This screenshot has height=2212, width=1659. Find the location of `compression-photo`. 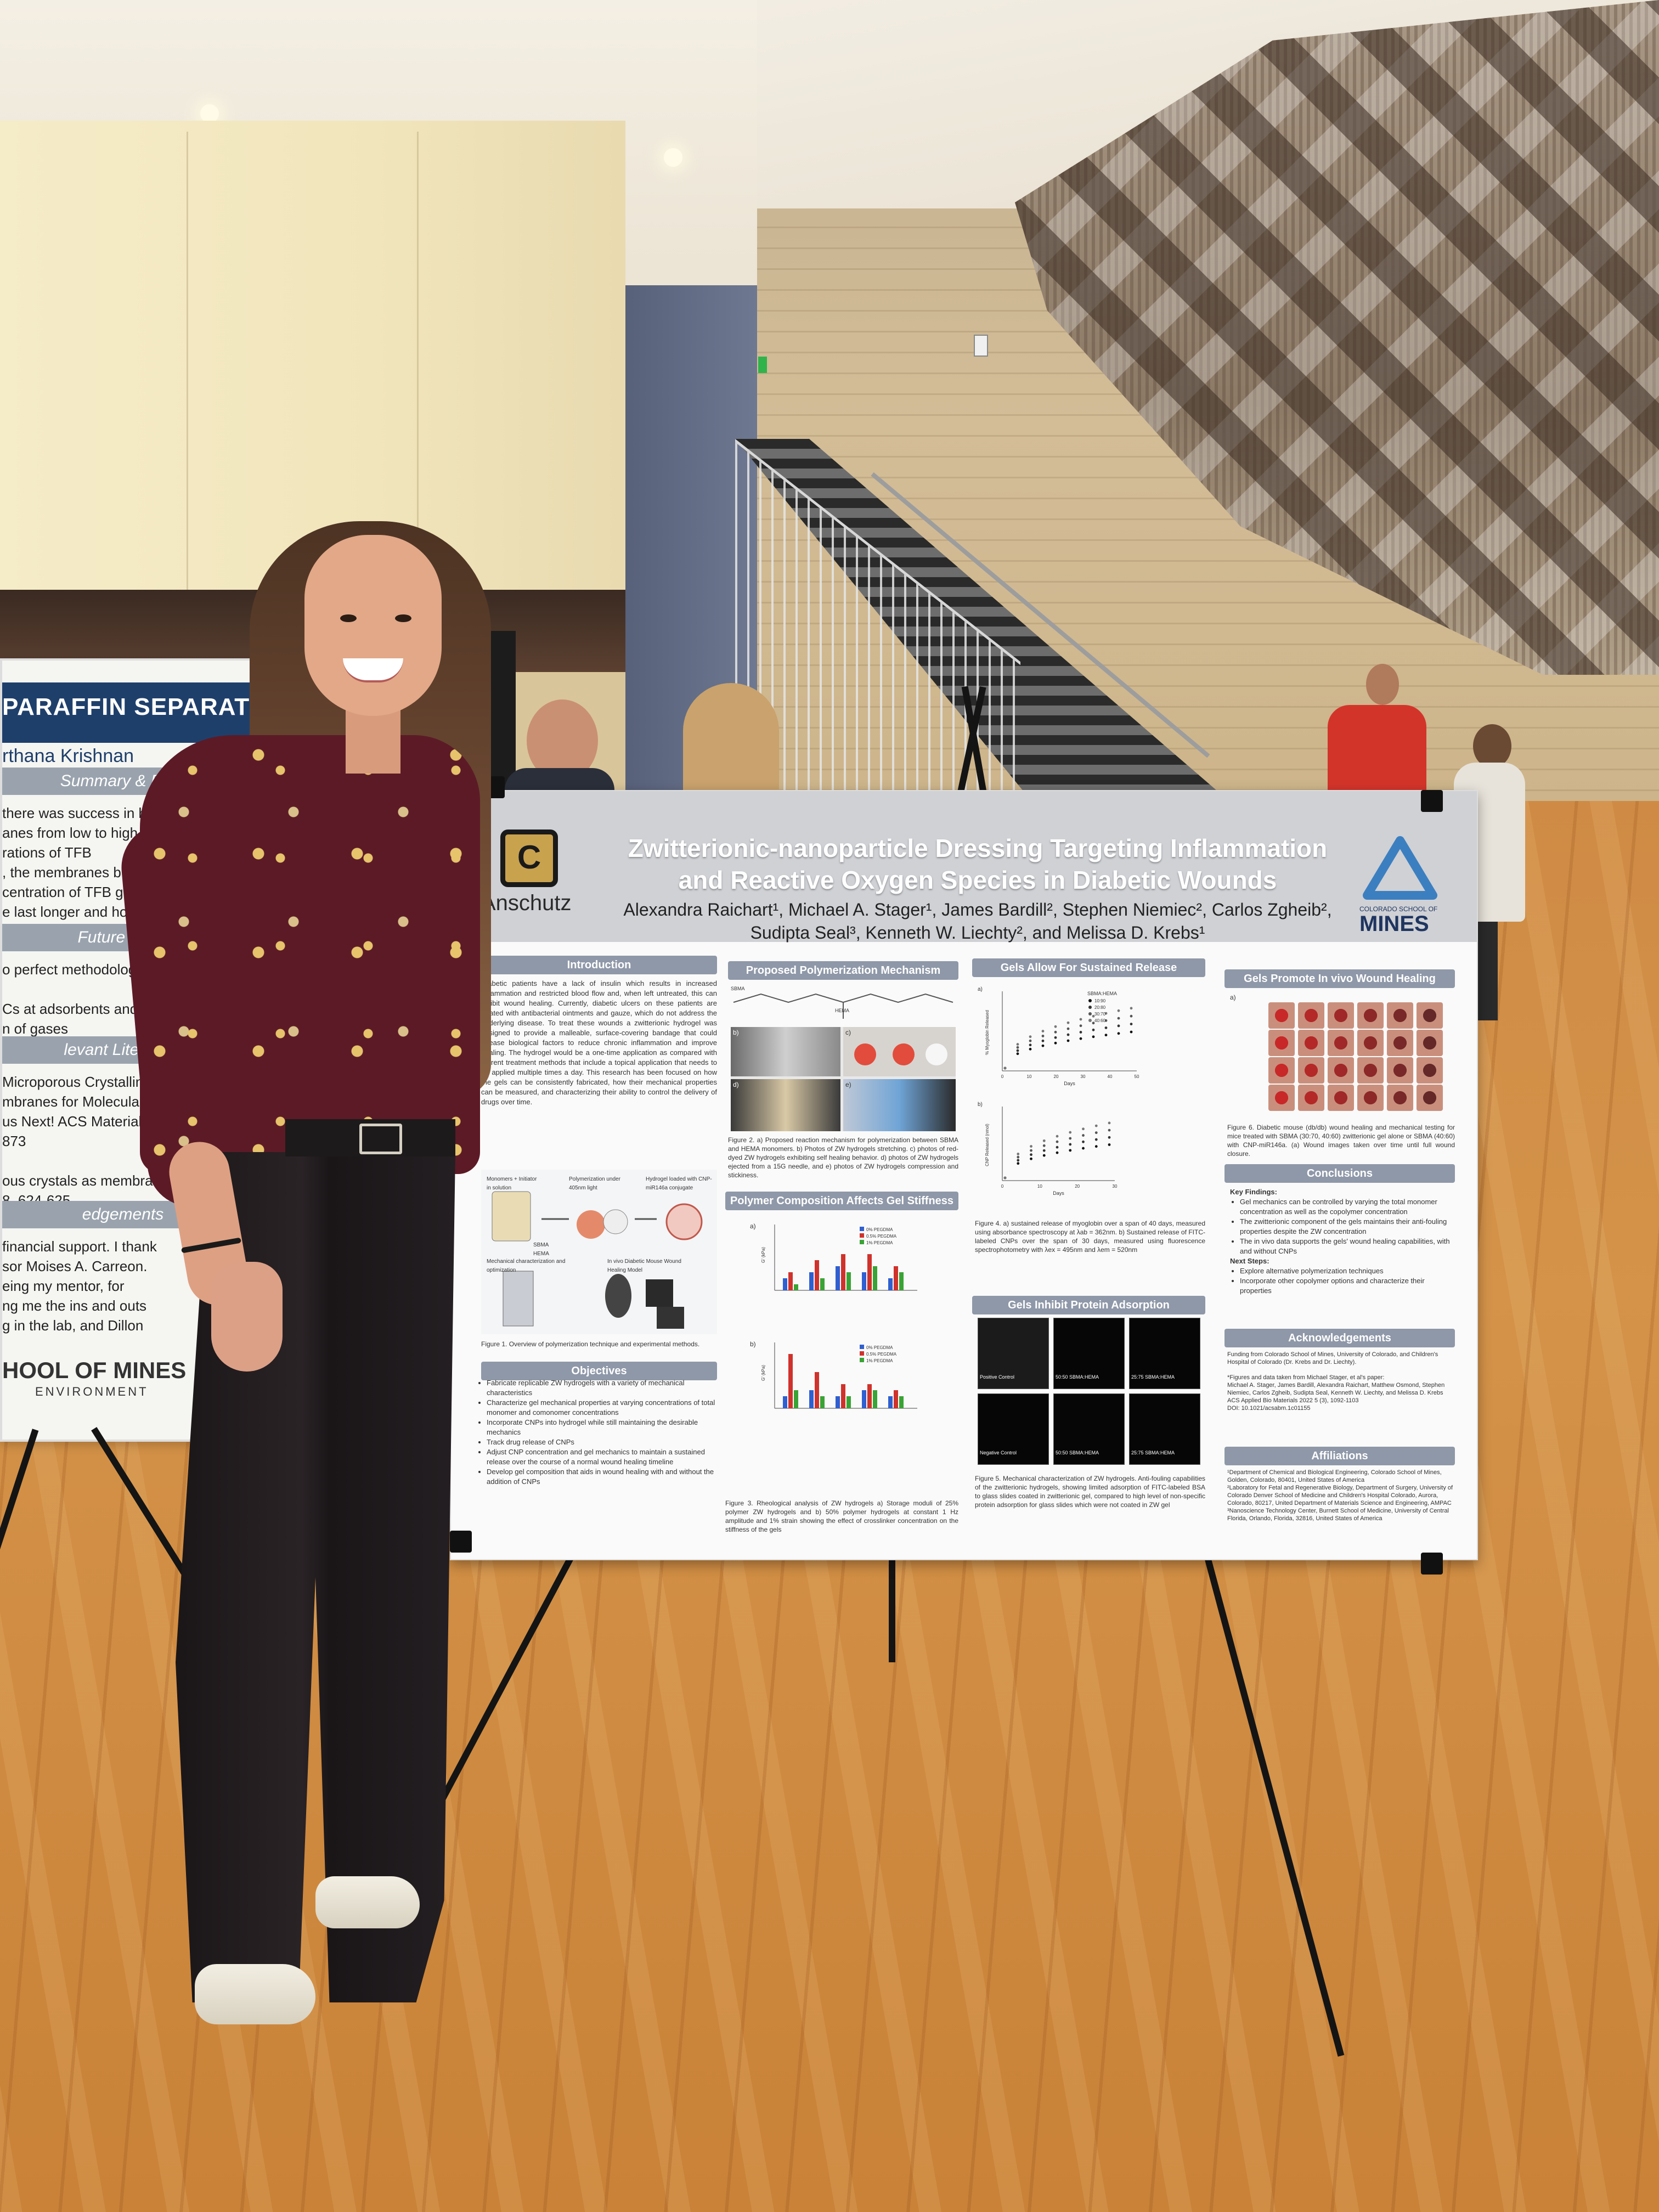

compression-photo is located at coordinates (900, 1105).